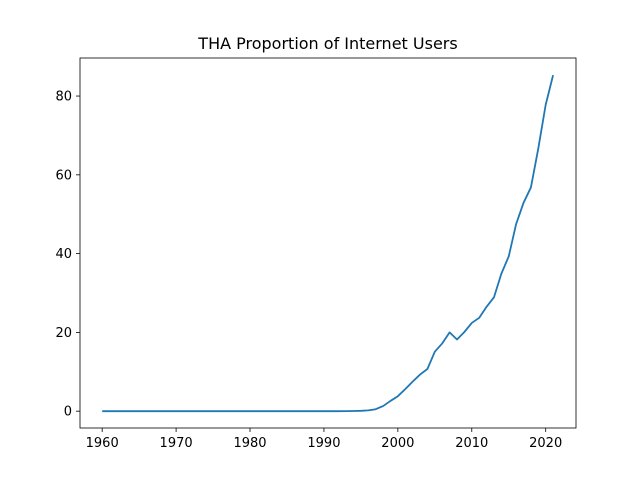 This screenshot has width=640, height=480. Describe the element at coordinates (327, 43) in the screenshot. I see `chart-title: THA Proportion of Internet Users` at that location.